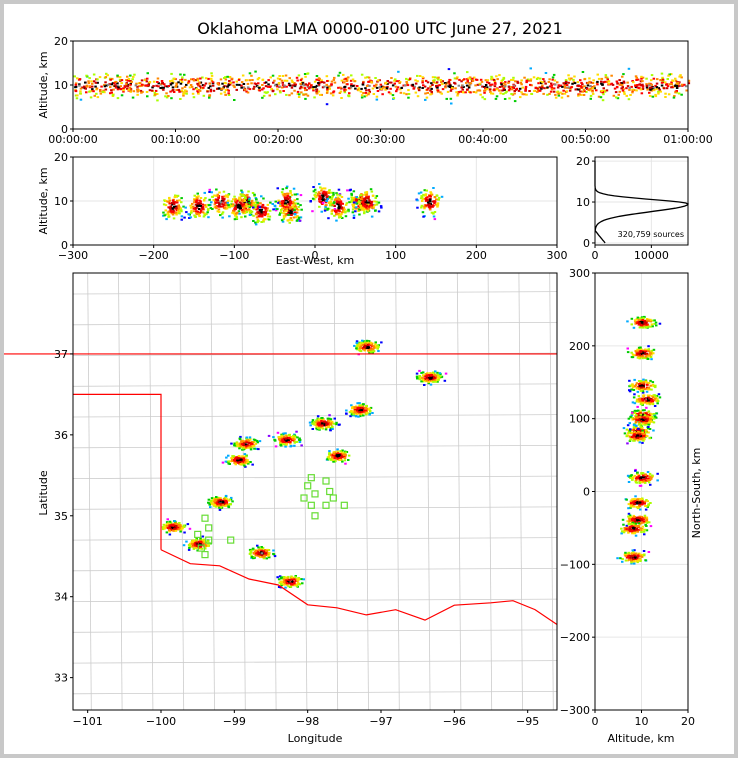 The image size is (738, 758). Describe the element at coordinates (395, 255) in the screenshot. I see `ew-tick-label: 100` at that location.